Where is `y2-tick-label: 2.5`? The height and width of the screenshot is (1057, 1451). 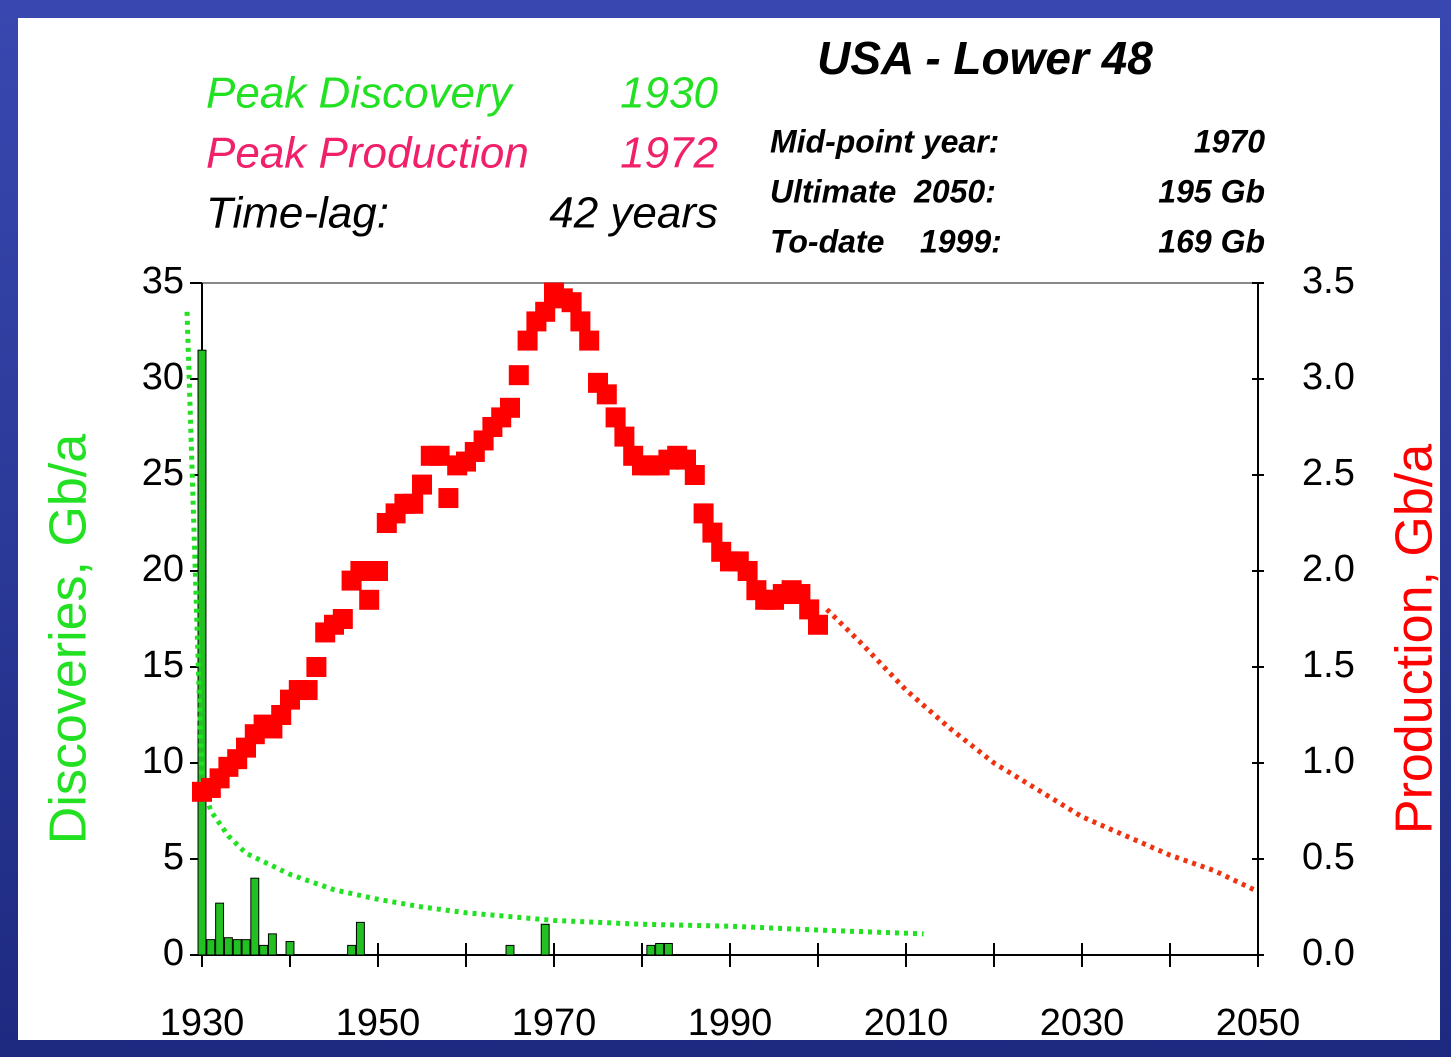
y2-tick-label: 2.5 is located at coordinates (1328, 473).